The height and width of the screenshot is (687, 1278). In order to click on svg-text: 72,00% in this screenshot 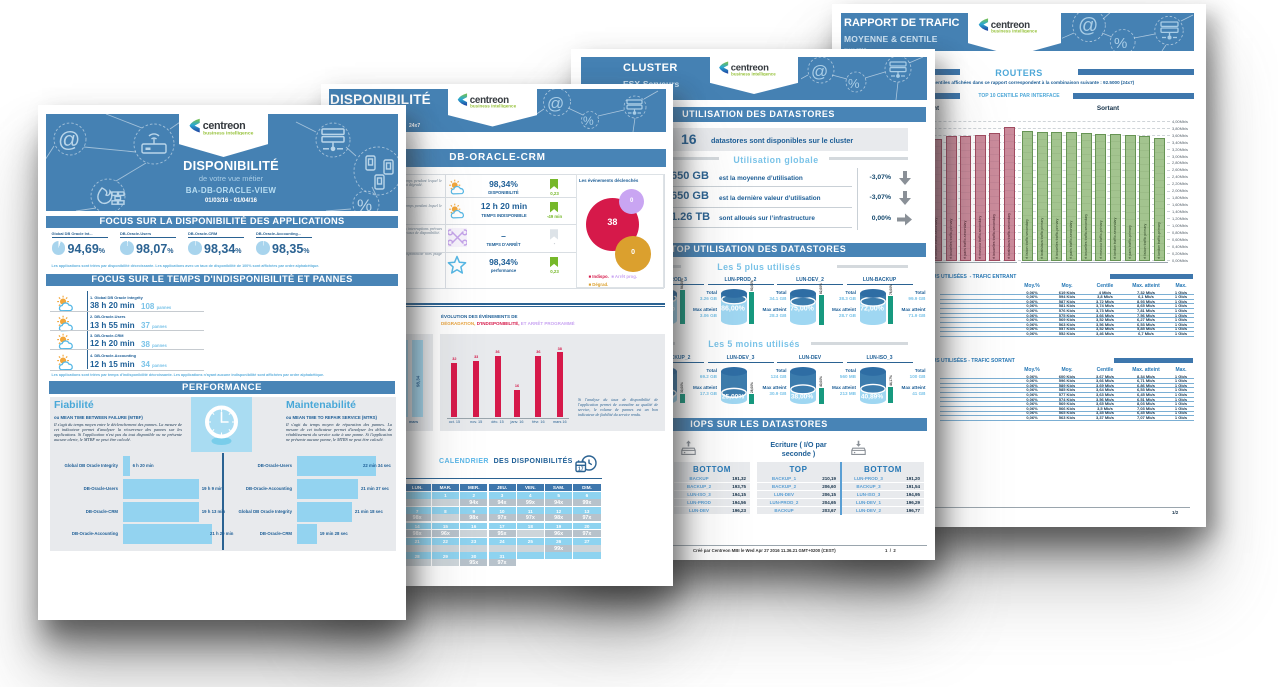, I will do `click(872, 308)`.